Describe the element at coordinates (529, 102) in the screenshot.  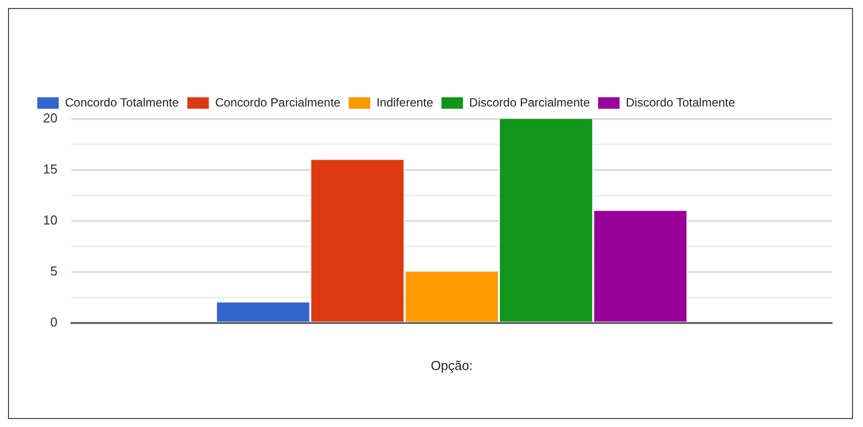
I see `legend-label: Discordo Parcialmente` at that location.